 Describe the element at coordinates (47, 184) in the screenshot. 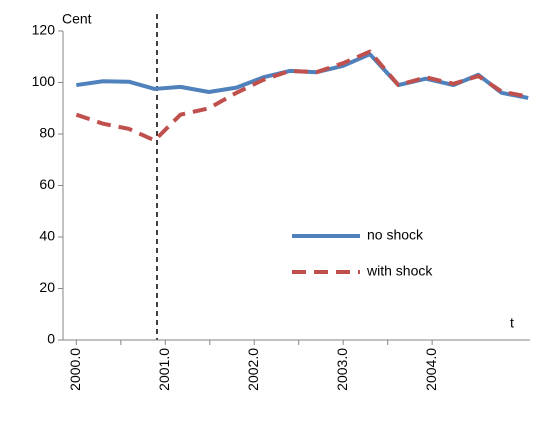

I see `y-tick-label: 60` at that location.